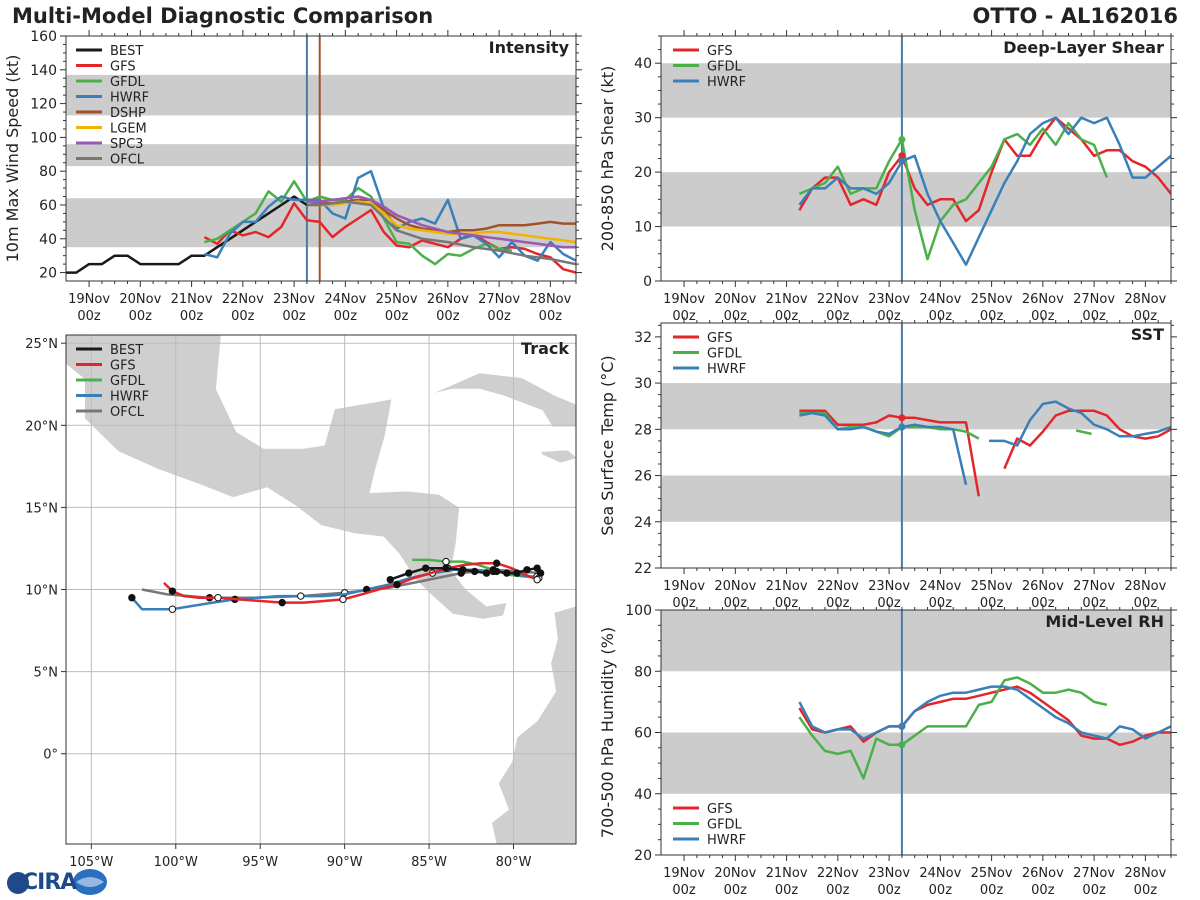 The image size is (1200, 900). What do you see at coordinates (41, 344) in the screenshot?
I see `track-y-tick-label: 25°N` at bounding box center [41, 344].